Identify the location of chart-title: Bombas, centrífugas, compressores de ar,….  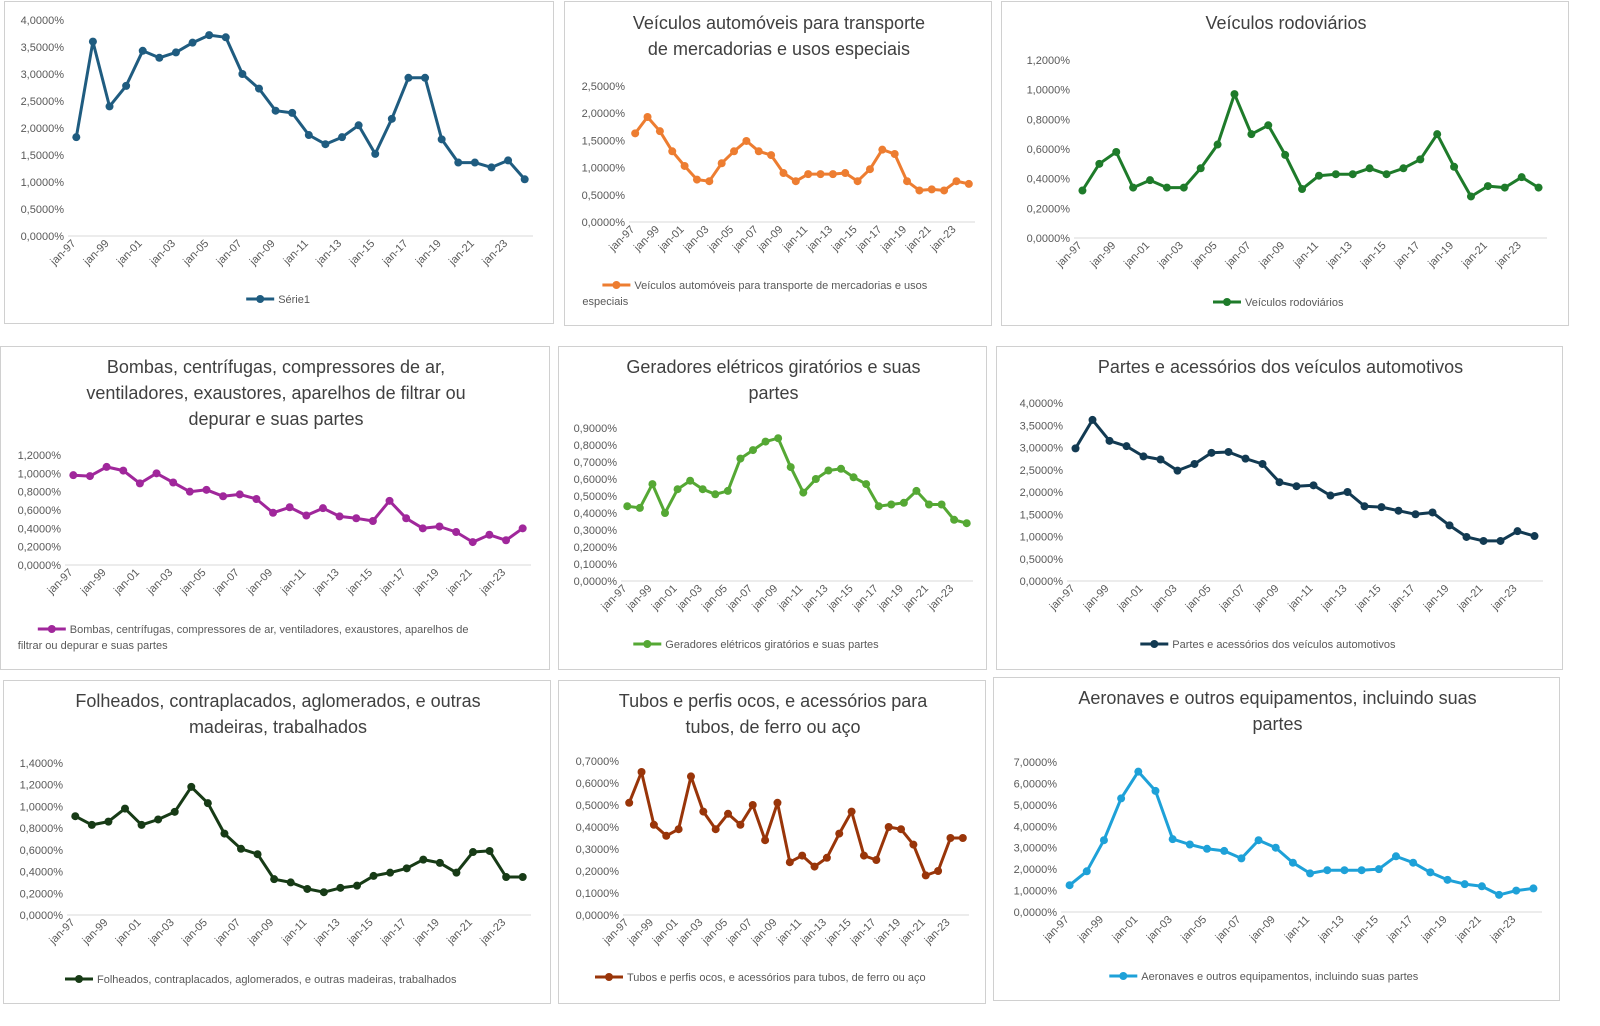
(275, 393).